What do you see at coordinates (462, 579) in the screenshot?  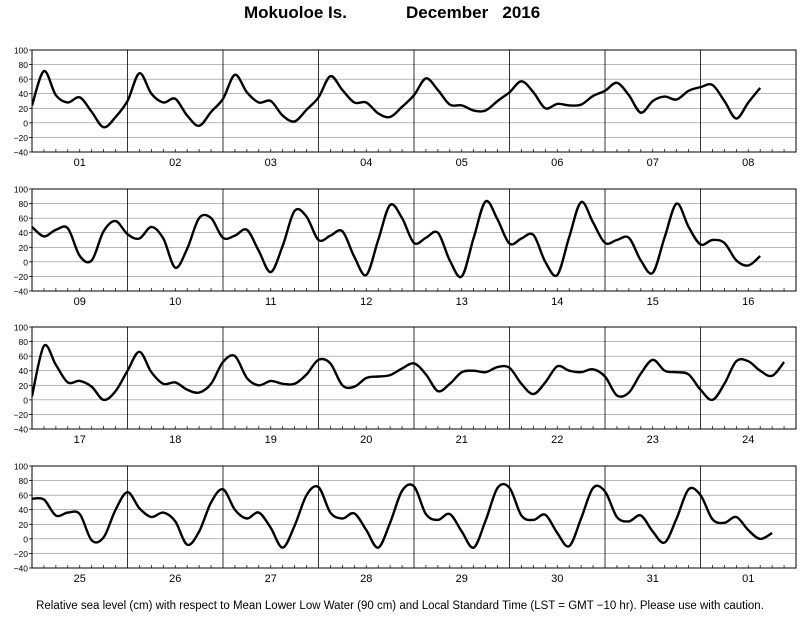 I see `day-label: 29` at bounding box center [462, 579].